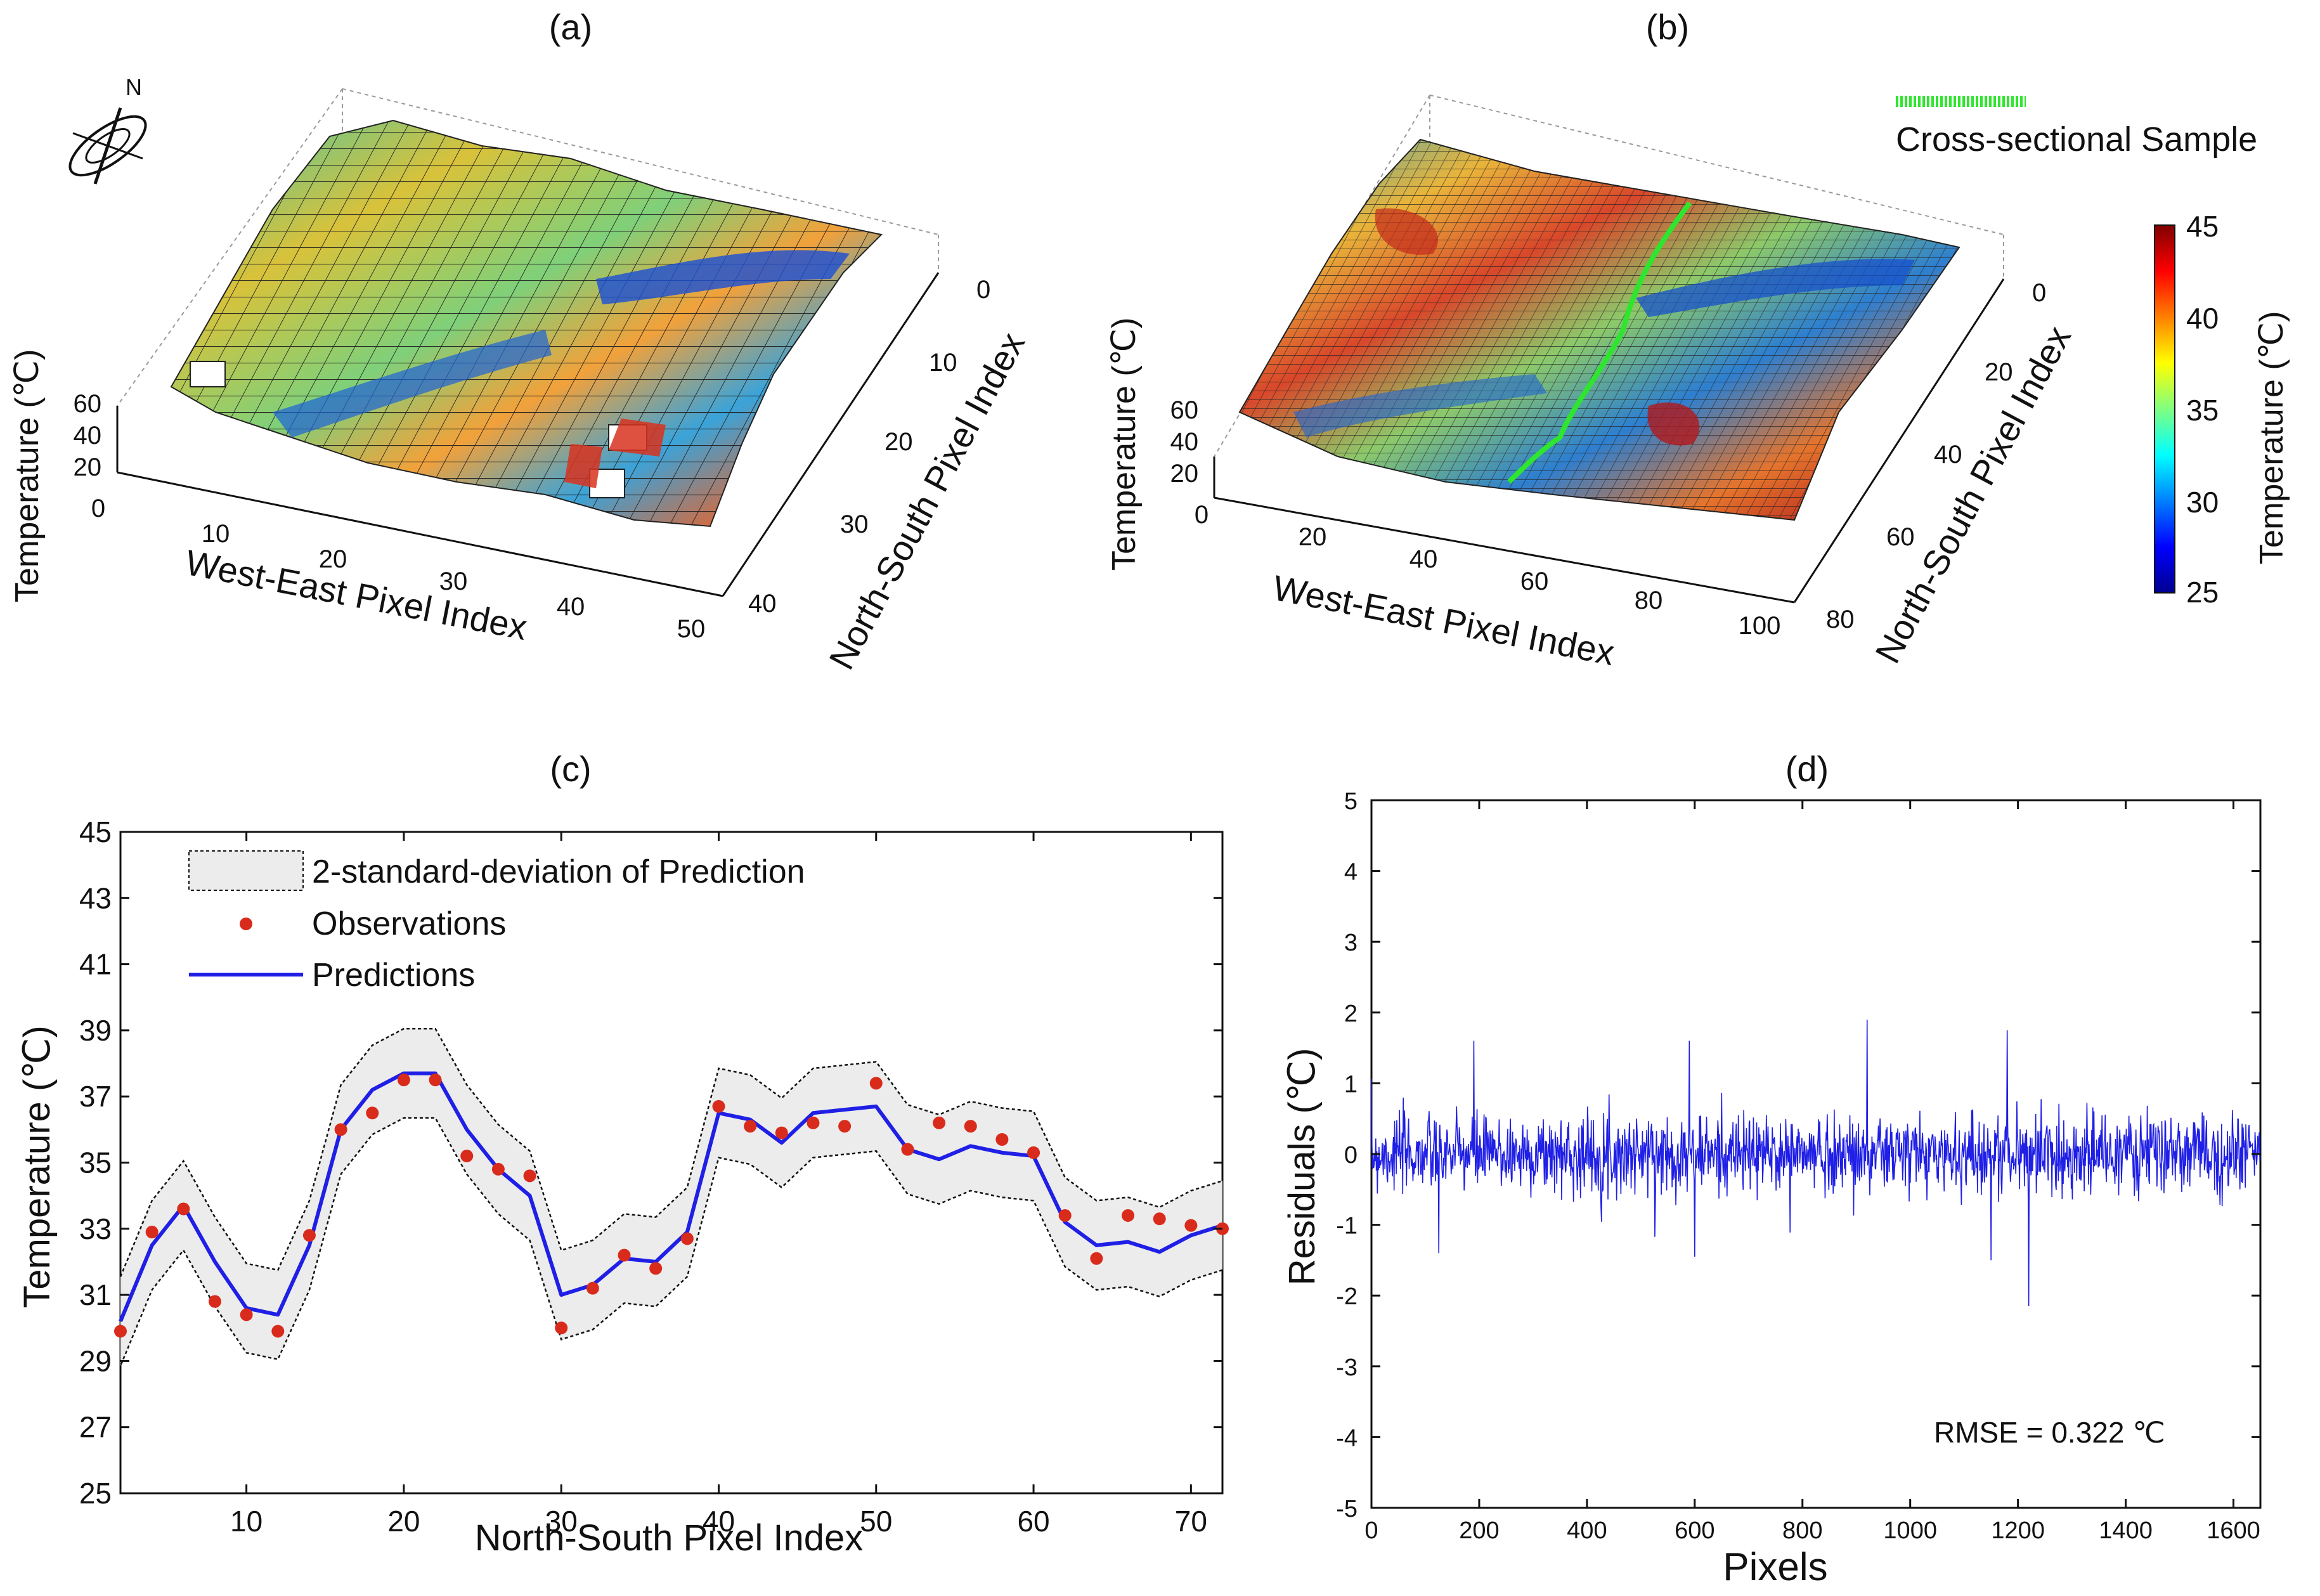 This screenshot has width=2320, height=1596. I want to click on panel-a-surface, so click(526, 323).